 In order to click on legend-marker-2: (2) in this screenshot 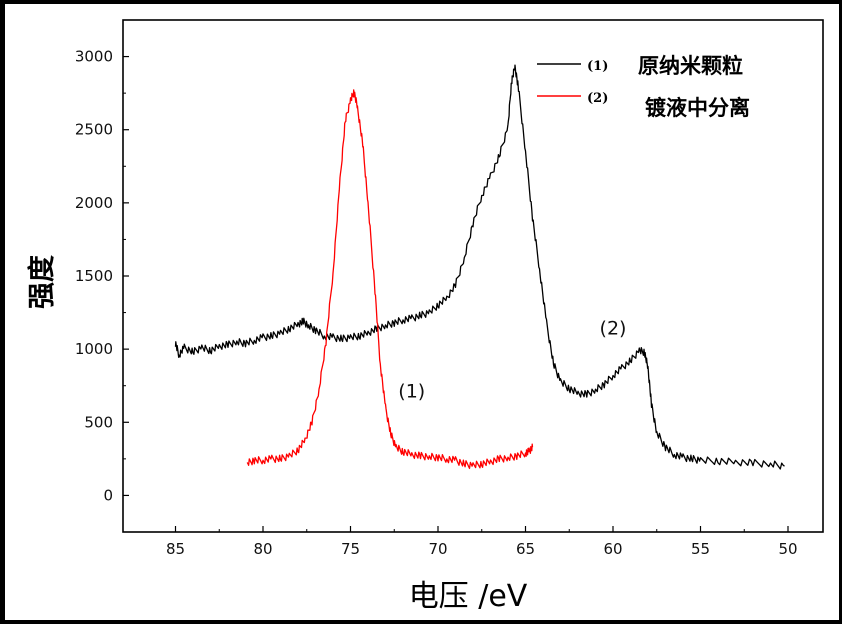, I will do `click(597, 98)`.